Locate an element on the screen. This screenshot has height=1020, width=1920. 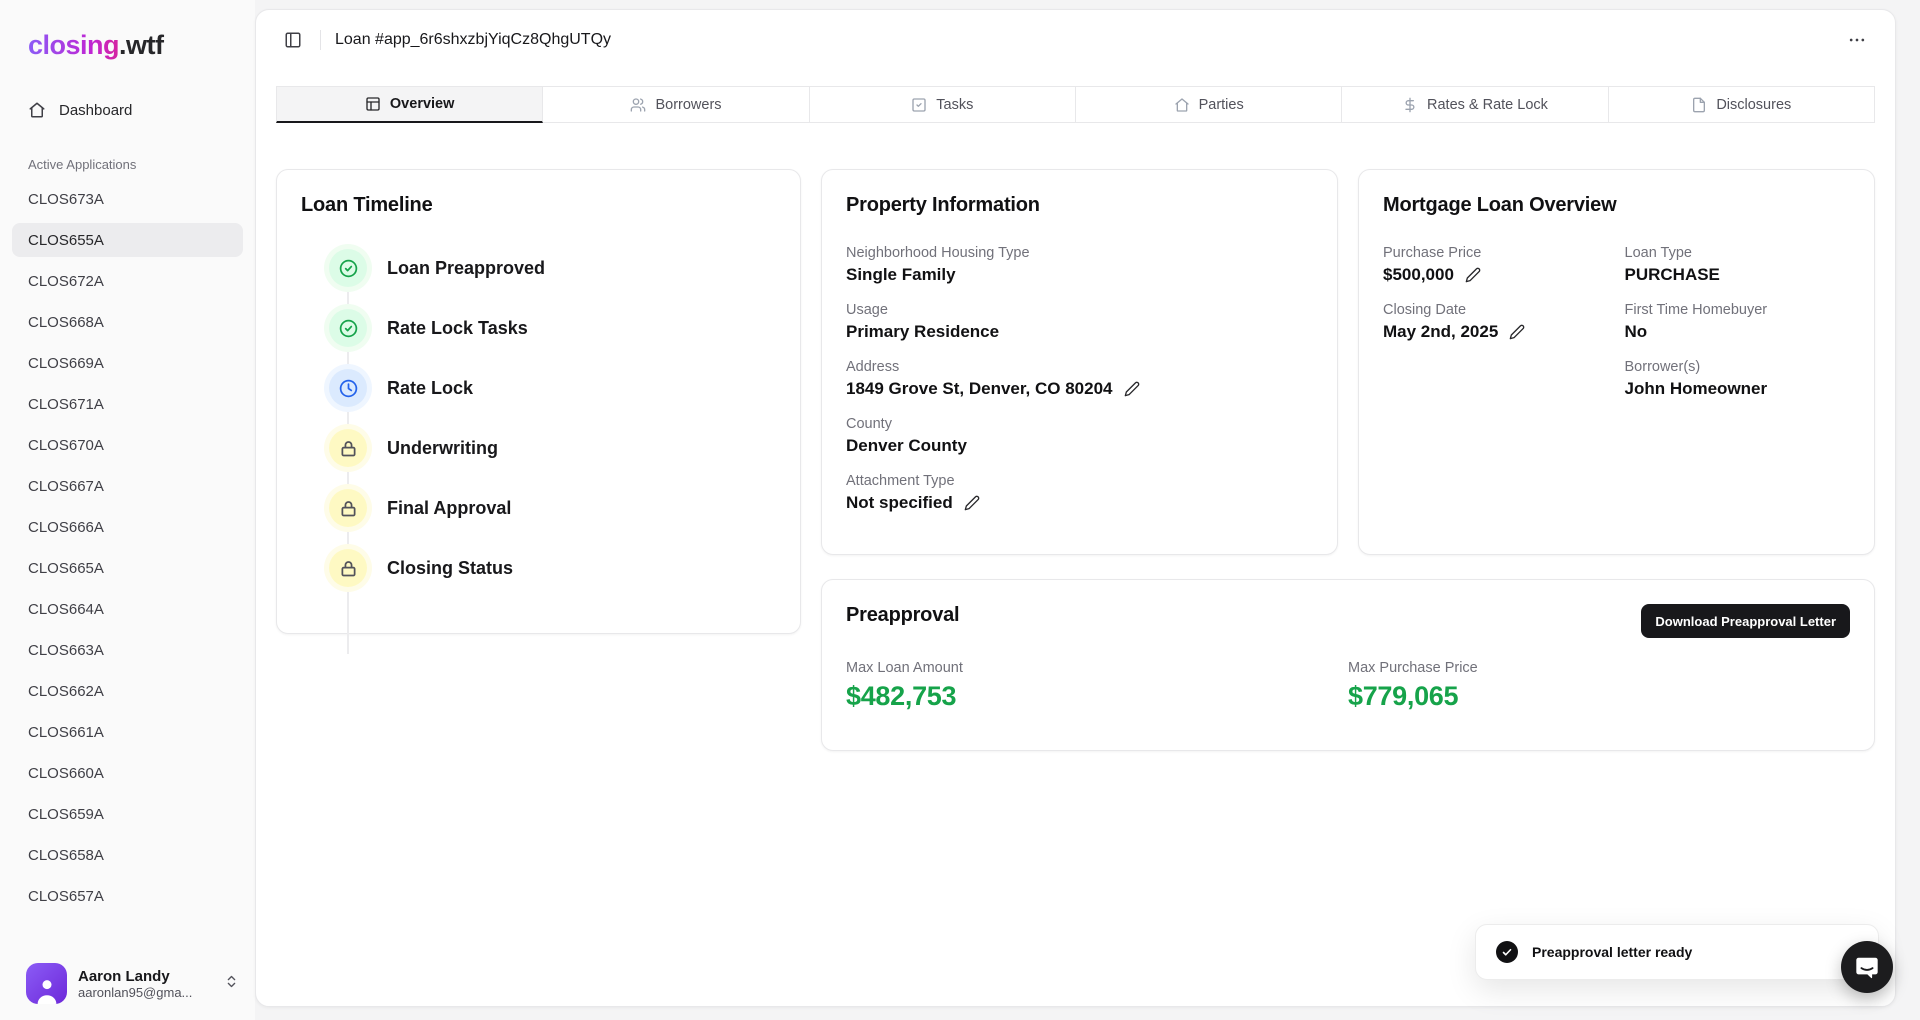
chat-launcher-button is located at coordinates (1867, 967).